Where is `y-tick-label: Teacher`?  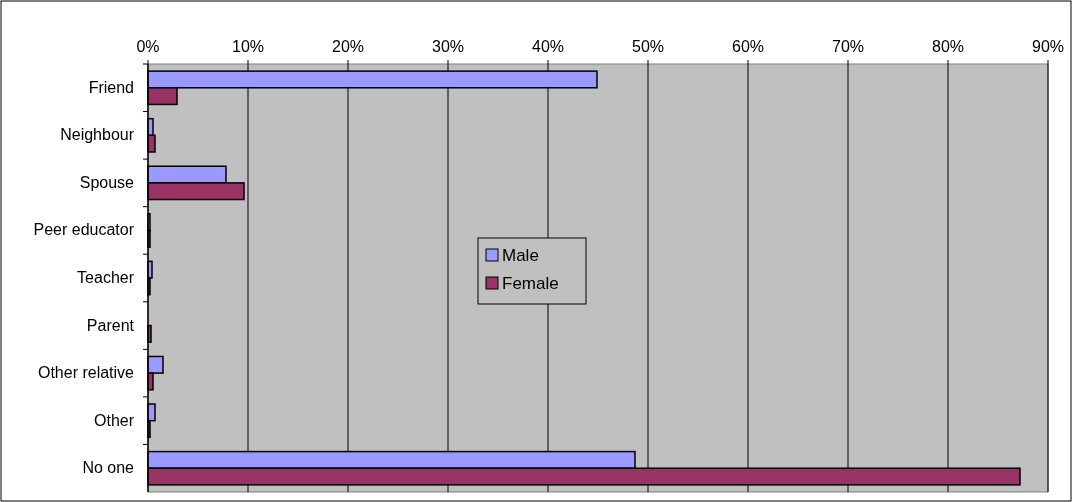
y-tick-label: Teacher is located at coordinates (106, 277).